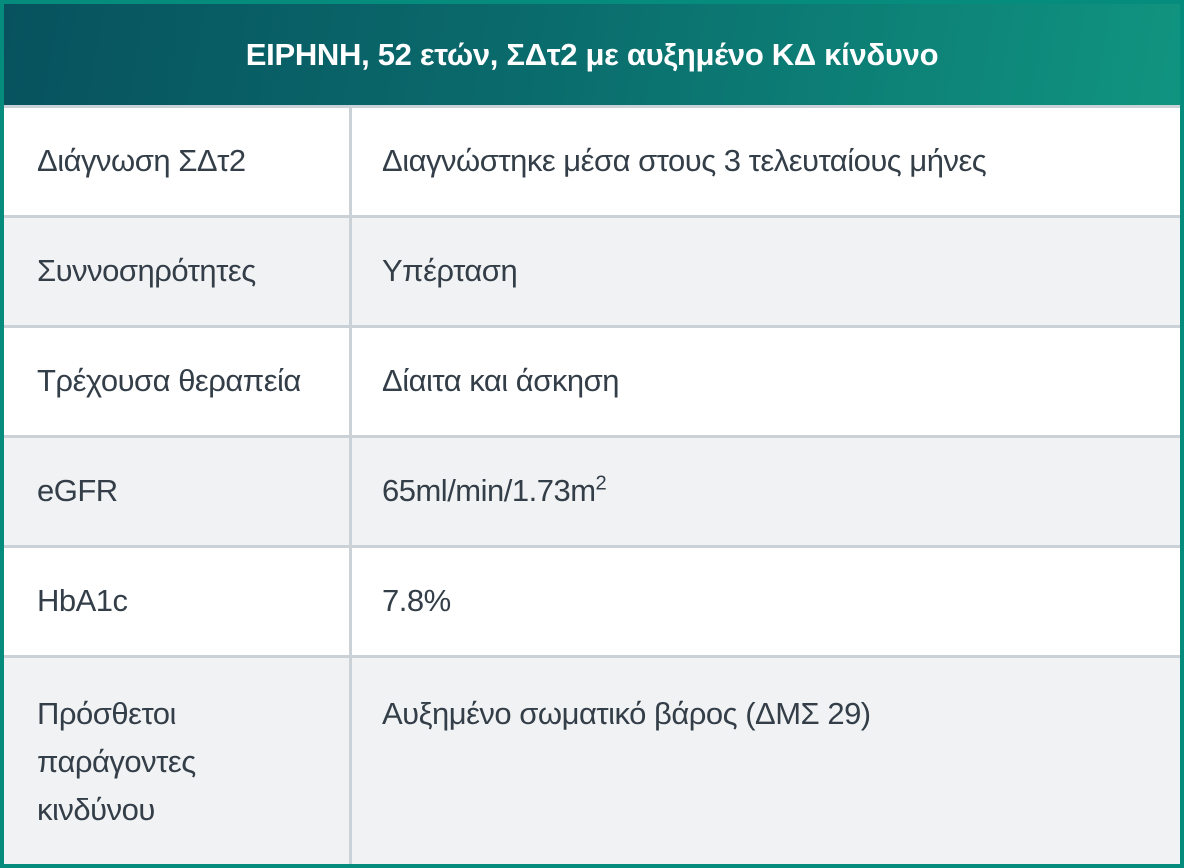  Describe the element at coordinates (116, 762) in the screenshot. I see `row-label: Πρόσθετοι παράγοντες κινδύνου` at that location.